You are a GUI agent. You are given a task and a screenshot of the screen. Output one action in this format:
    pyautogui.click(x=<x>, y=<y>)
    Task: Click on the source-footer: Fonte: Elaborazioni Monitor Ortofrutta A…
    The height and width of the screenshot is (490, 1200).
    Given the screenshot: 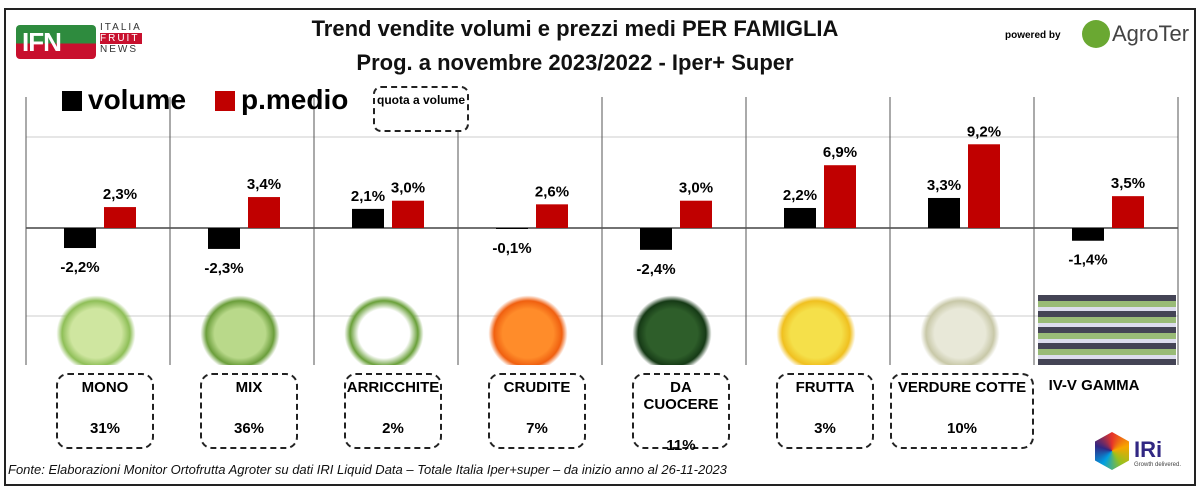 What is the action you would take?
    pyautogui.click(x=367, y=469)
    